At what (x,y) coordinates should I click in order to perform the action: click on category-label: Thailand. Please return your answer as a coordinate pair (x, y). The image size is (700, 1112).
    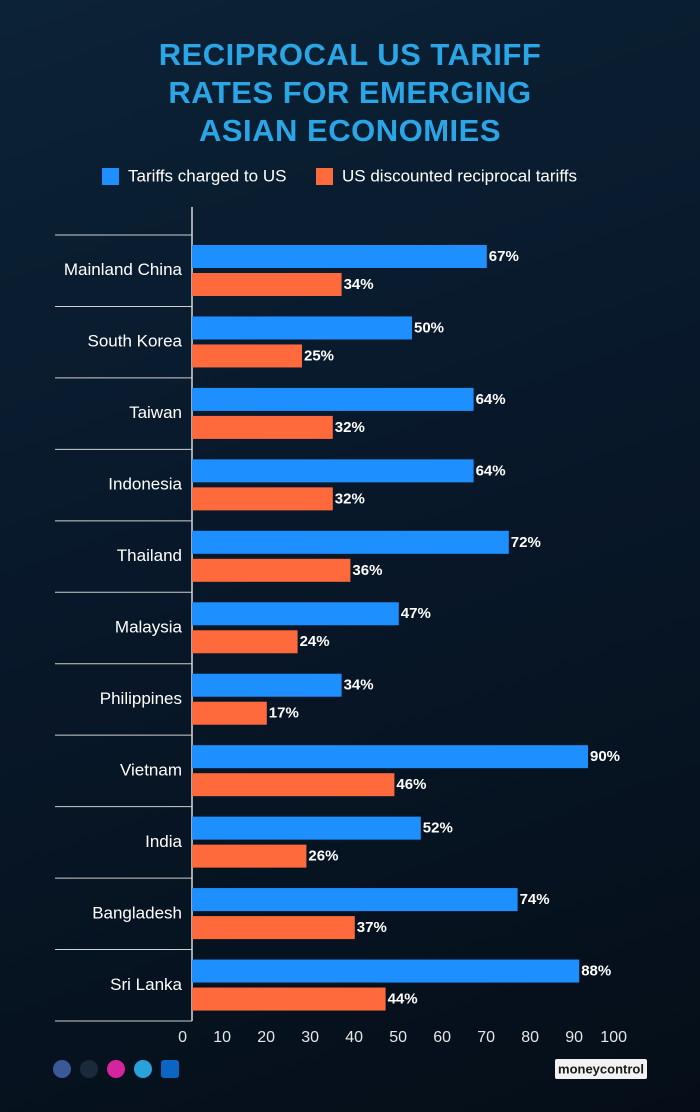
    Looking at the image, I should click on (149, 555).